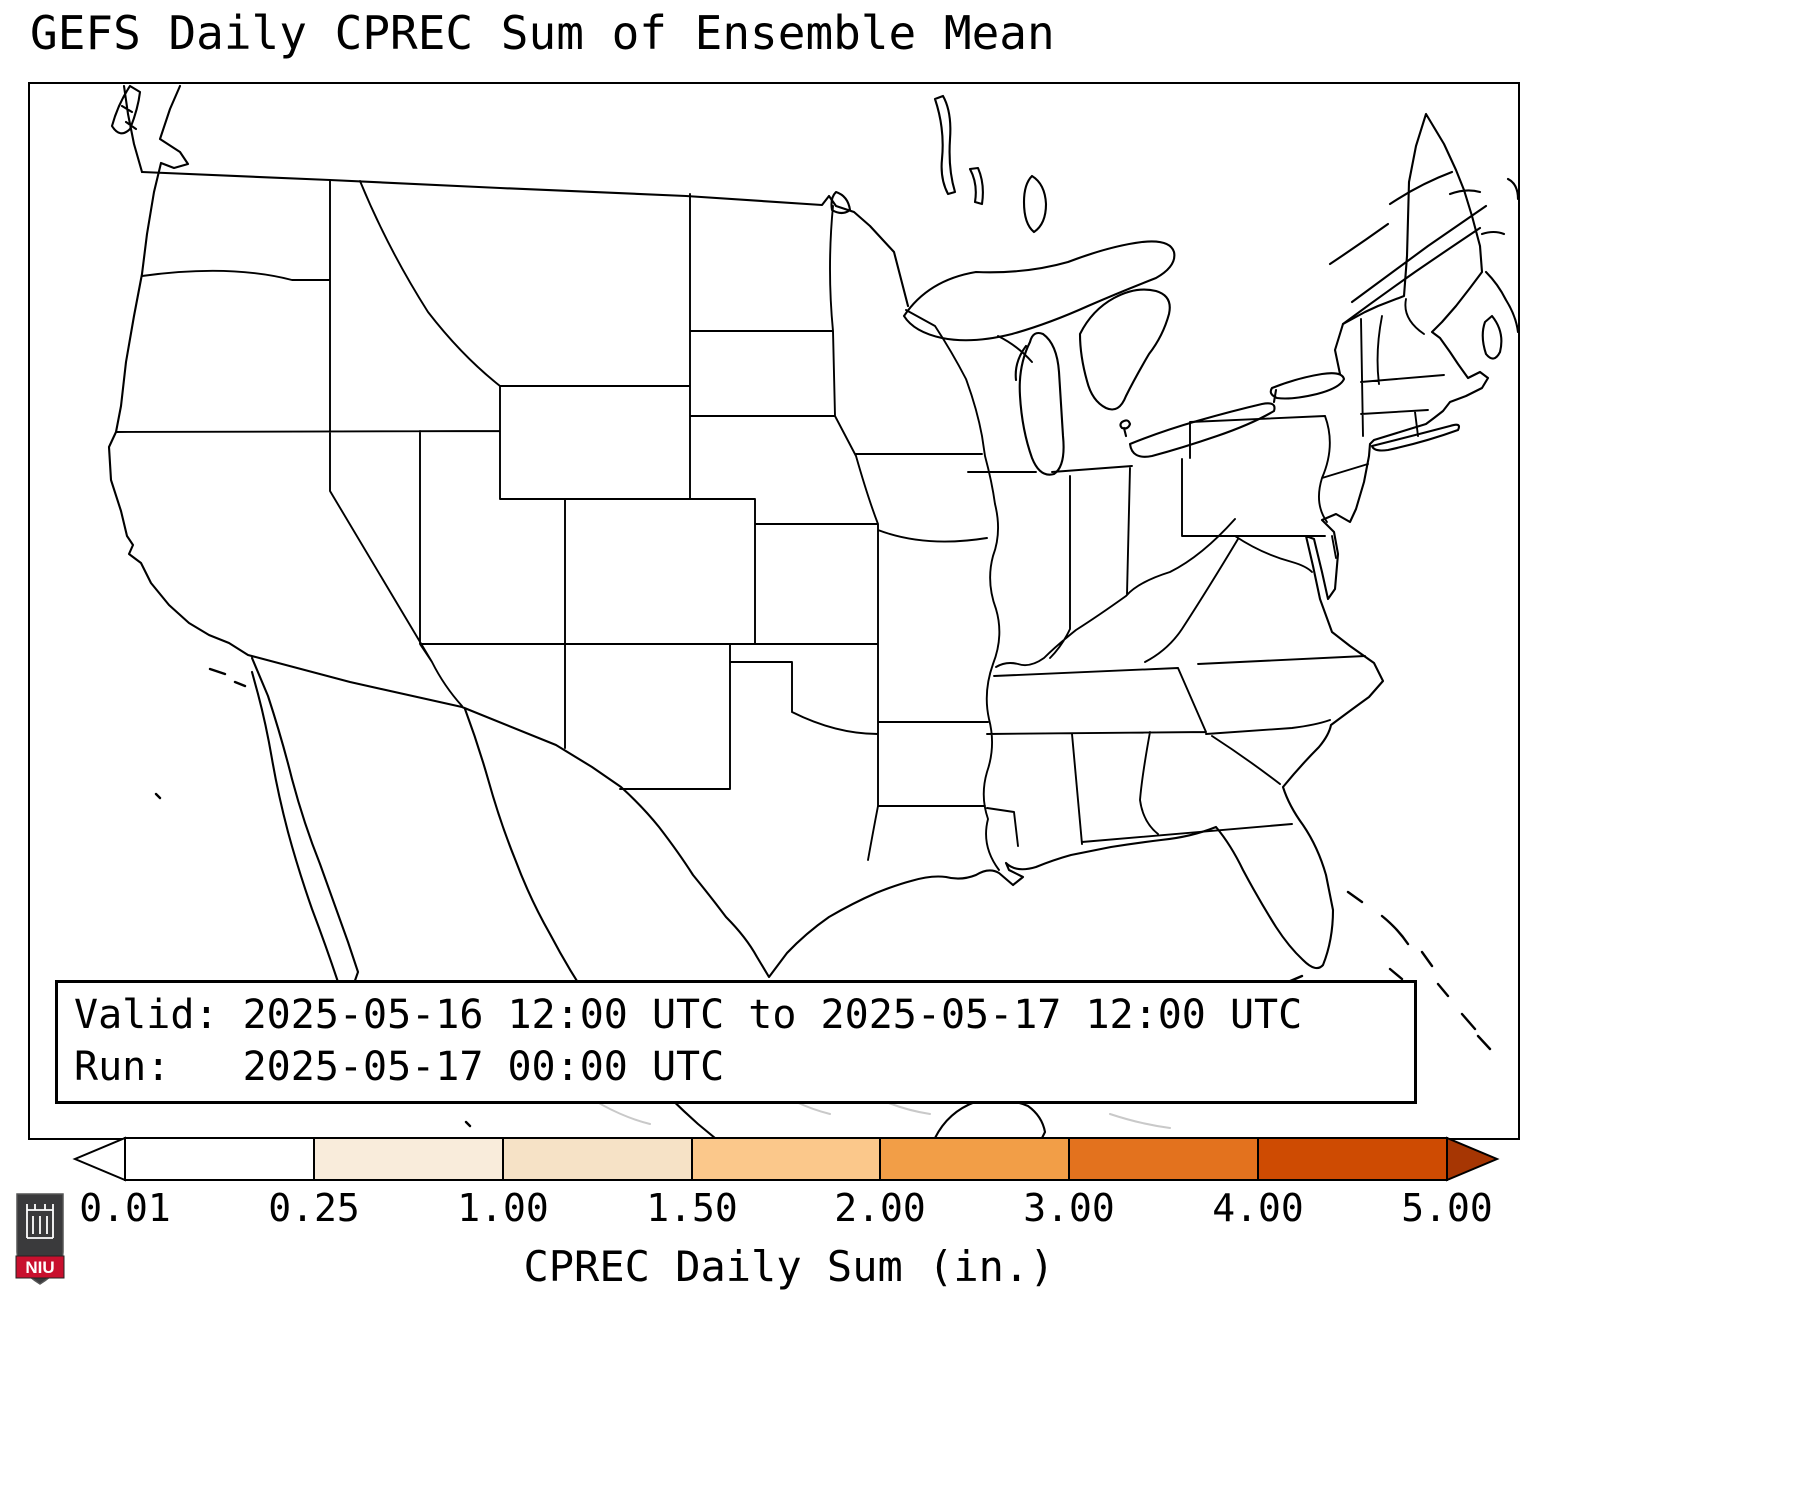 This screenshot has width=1803, height=1500. What do you see at coordinates (1447, 1208) in the screenshot?
I see `colorbar-tick: 5.00` at bounding box center [1447, 1208].